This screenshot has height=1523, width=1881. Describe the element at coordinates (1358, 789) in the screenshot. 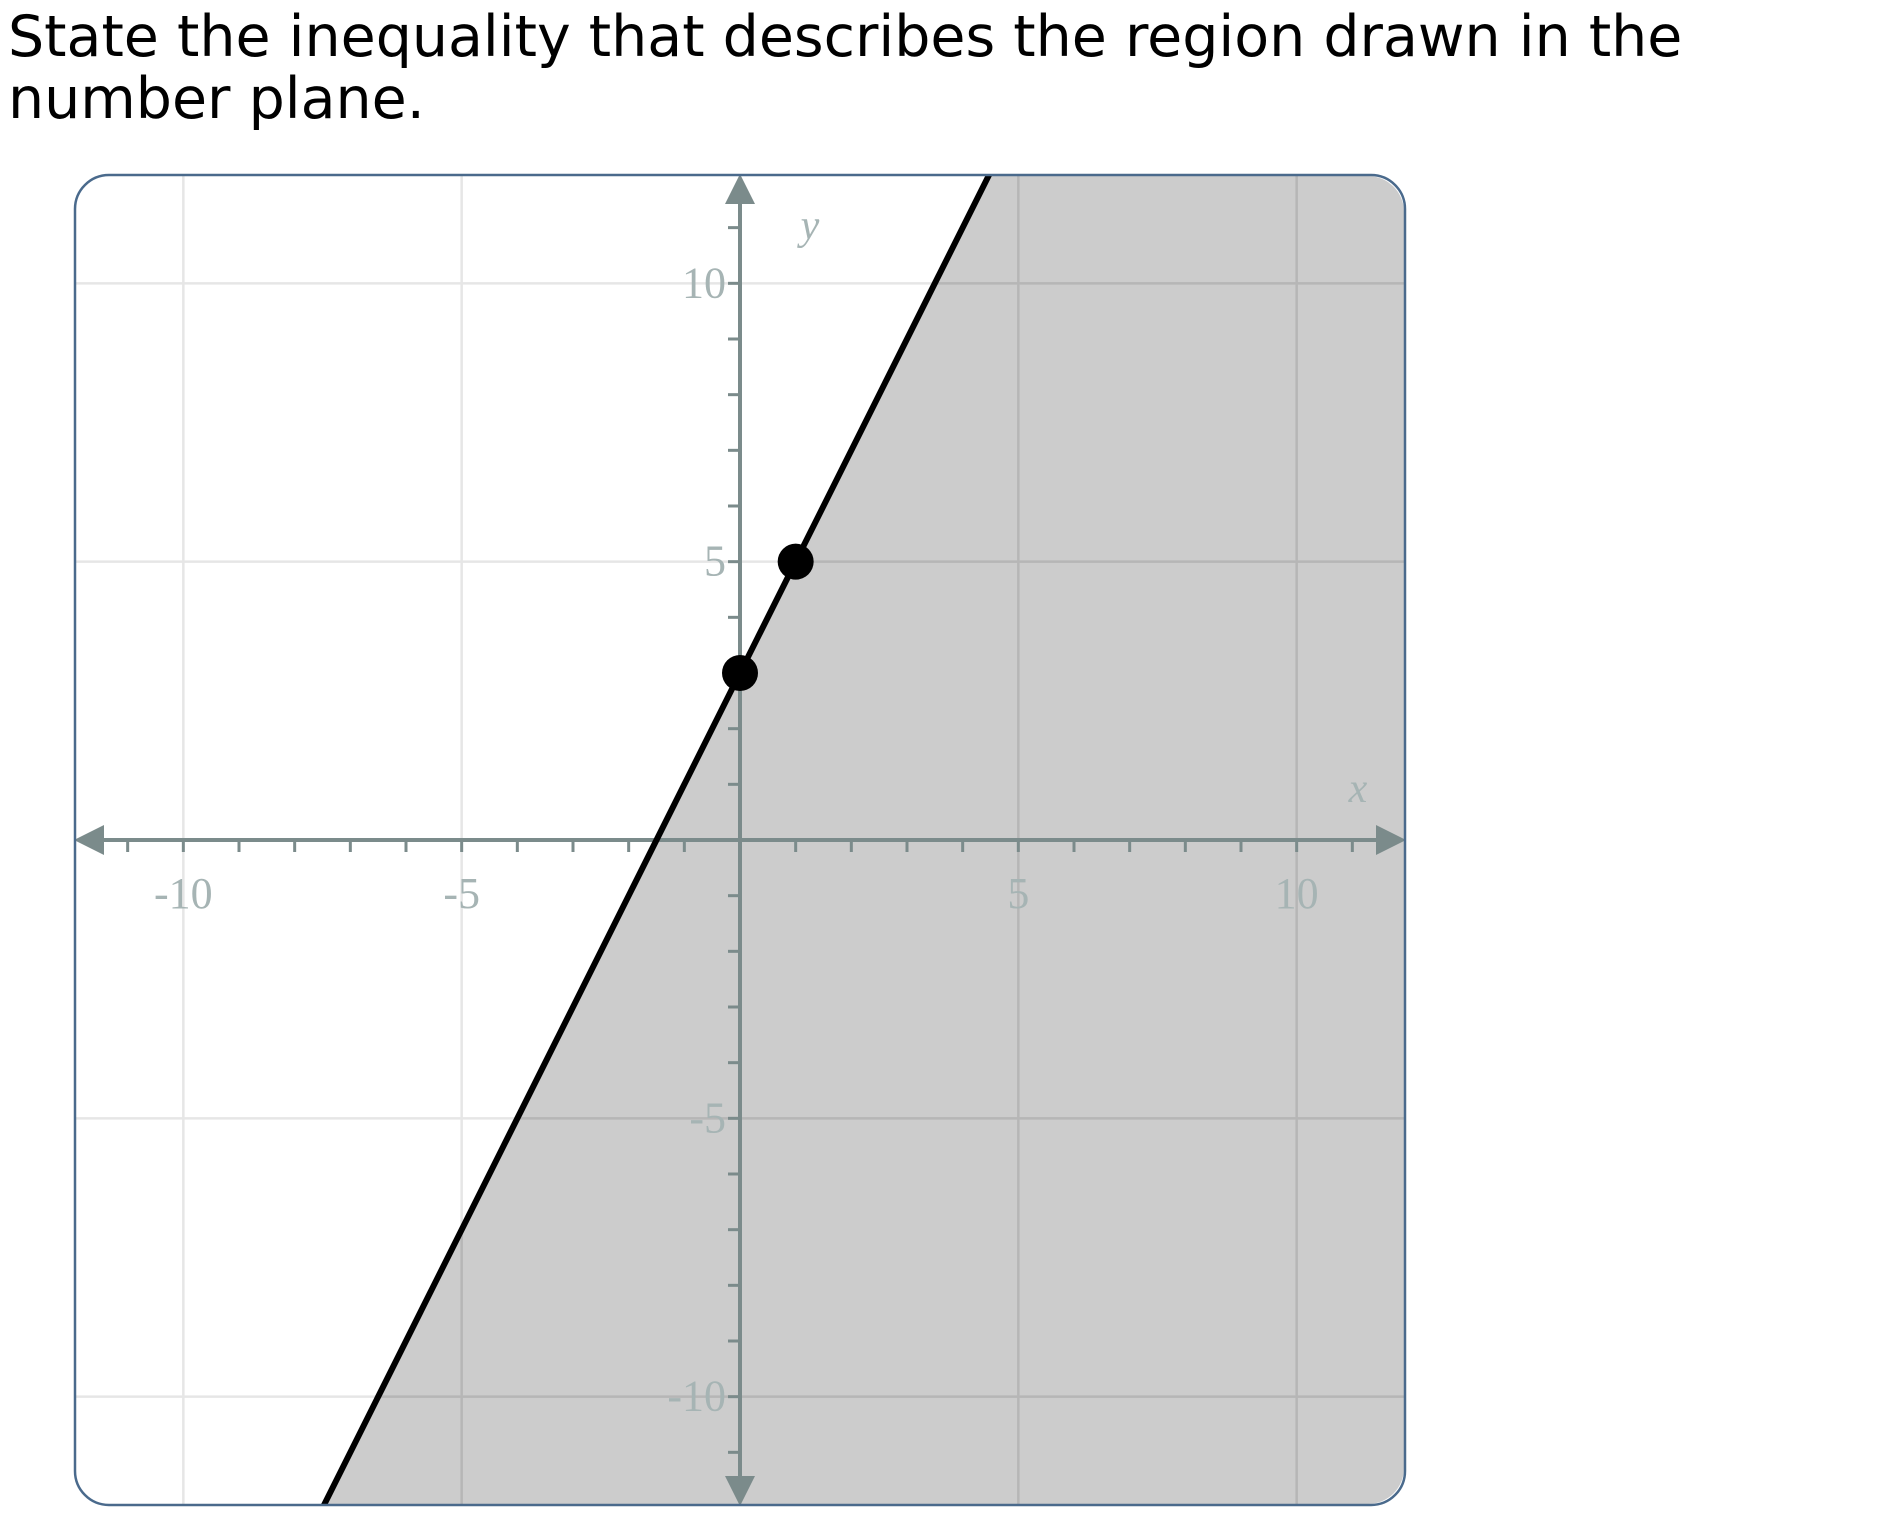

I see `x-axis-label: x` at that location.